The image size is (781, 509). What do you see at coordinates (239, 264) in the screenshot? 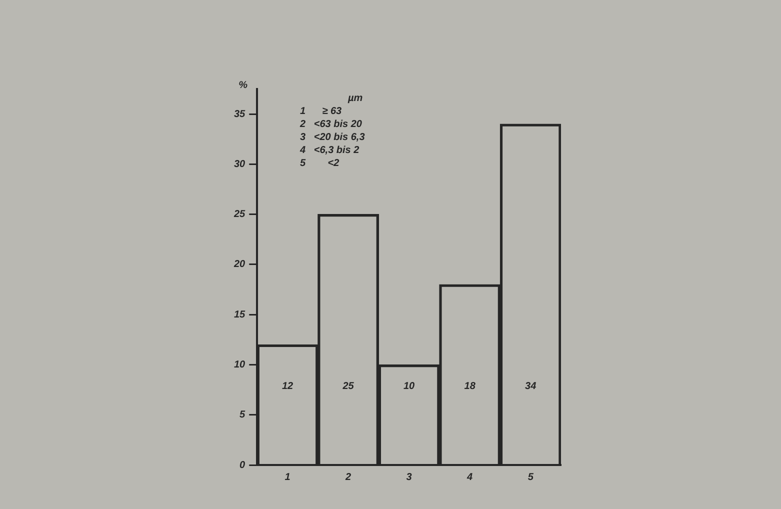
I see `y-tick-label: 20` at bounding box center [239, 264].